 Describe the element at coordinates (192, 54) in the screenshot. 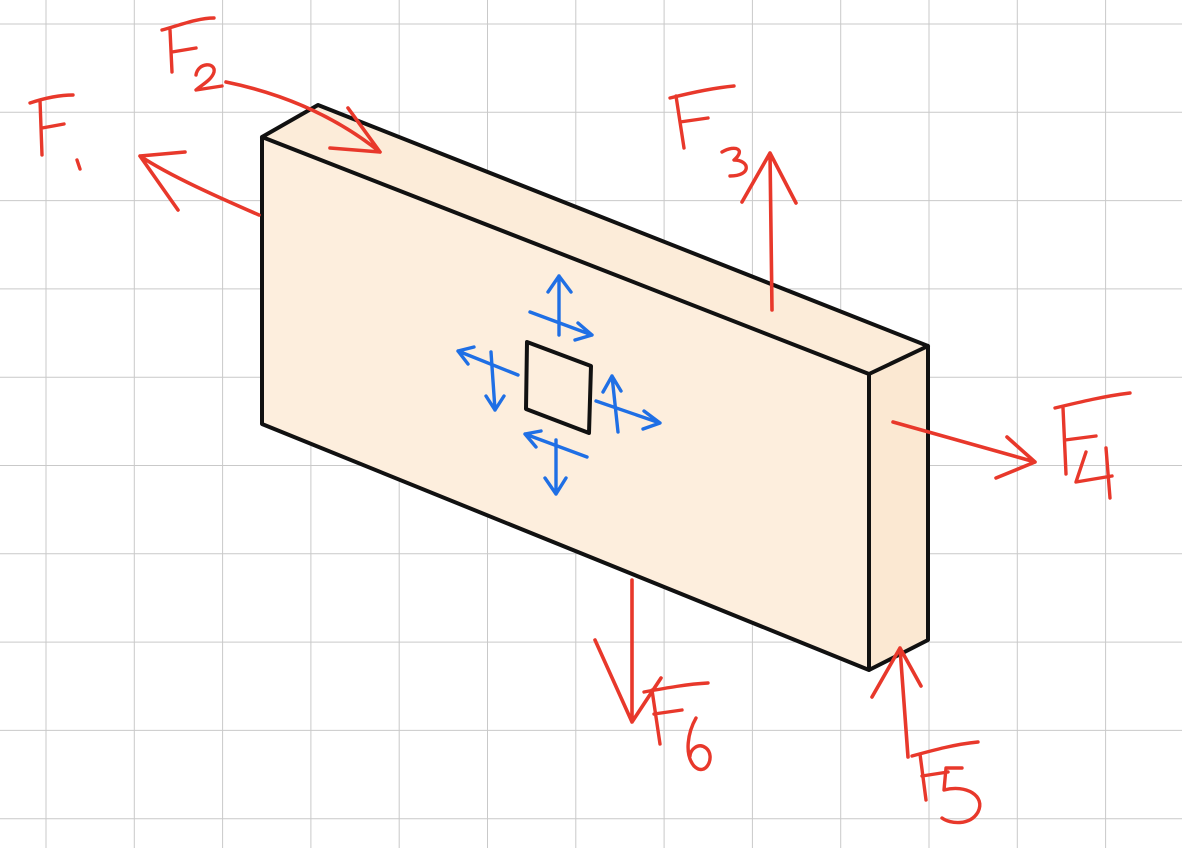

I see `label-f2` at that location.